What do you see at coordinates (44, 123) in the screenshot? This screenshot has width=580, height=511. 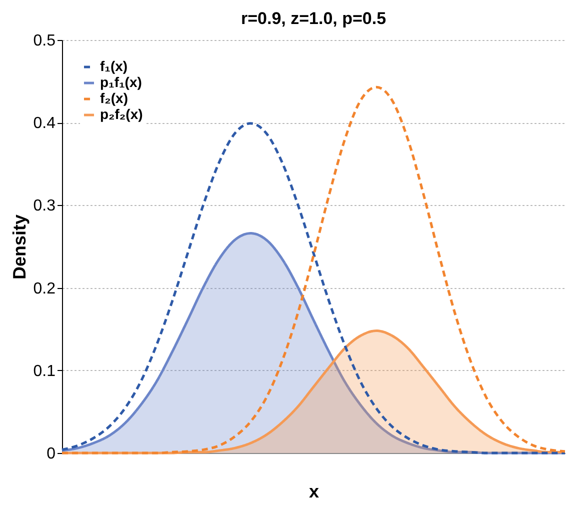 I see `y-tick-label: 0.4` at bounding box center [44, 123].